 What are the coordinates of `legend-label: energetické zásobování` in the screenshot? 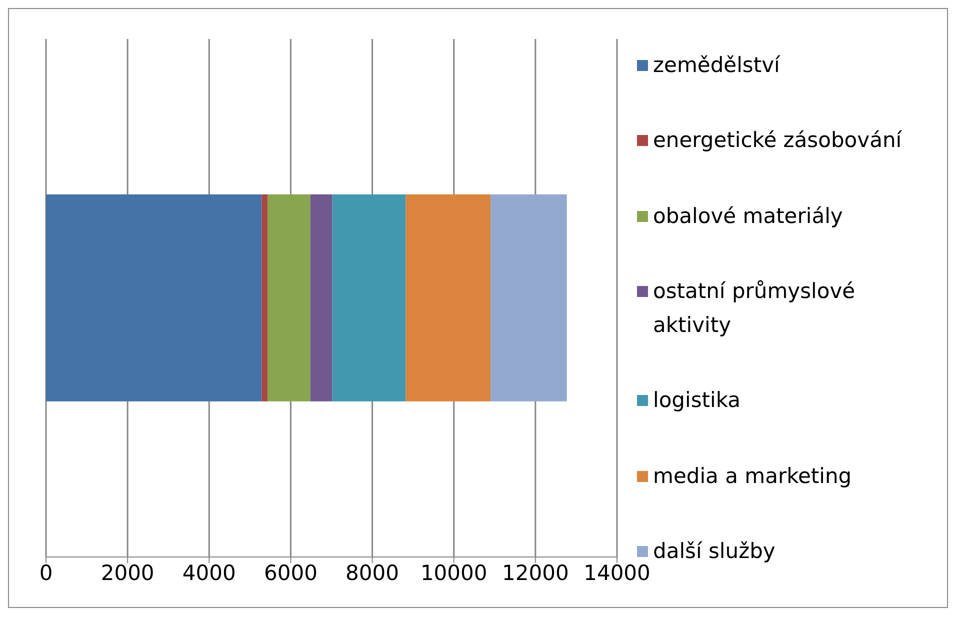 It's located at (778, 140).